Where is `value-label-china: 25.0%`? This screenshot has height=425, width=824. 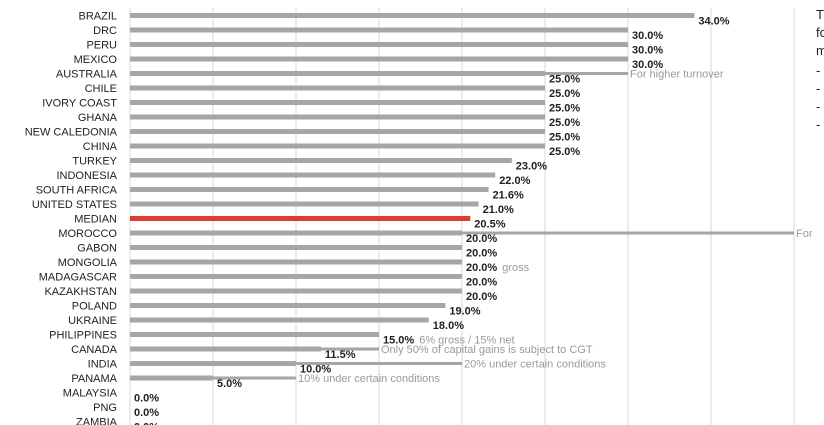
value-label-china: 25.0% is located at coordinates (564, 152).